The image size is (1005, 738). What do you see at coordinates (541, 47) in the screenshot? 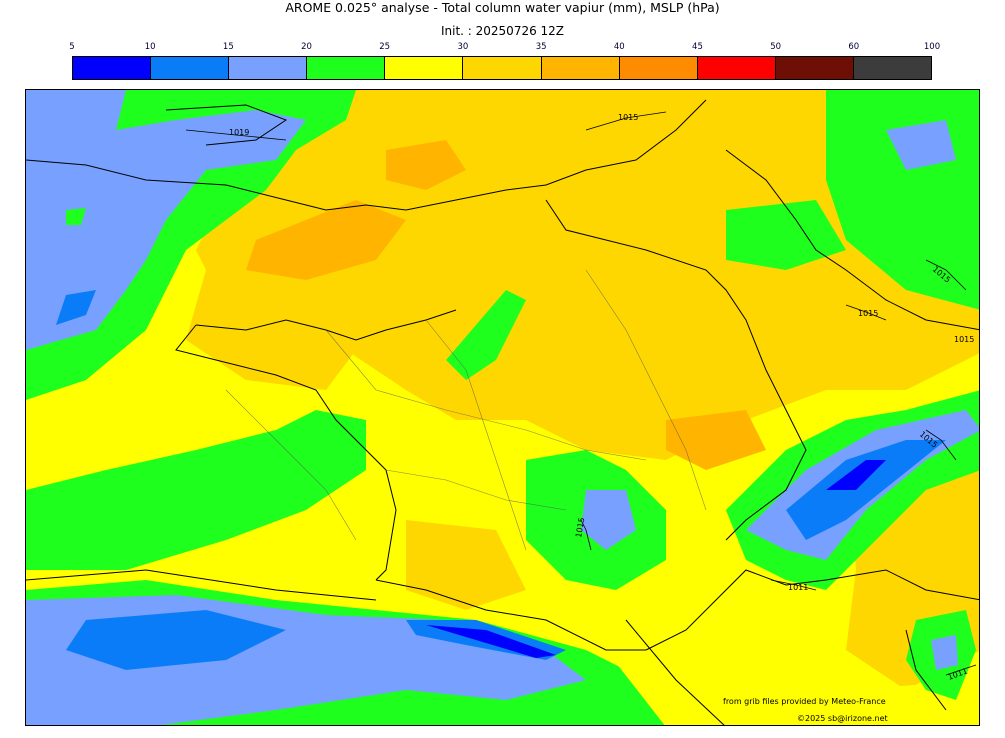
I see `colorbar-tick: 35` at bounding box center [541, 47].